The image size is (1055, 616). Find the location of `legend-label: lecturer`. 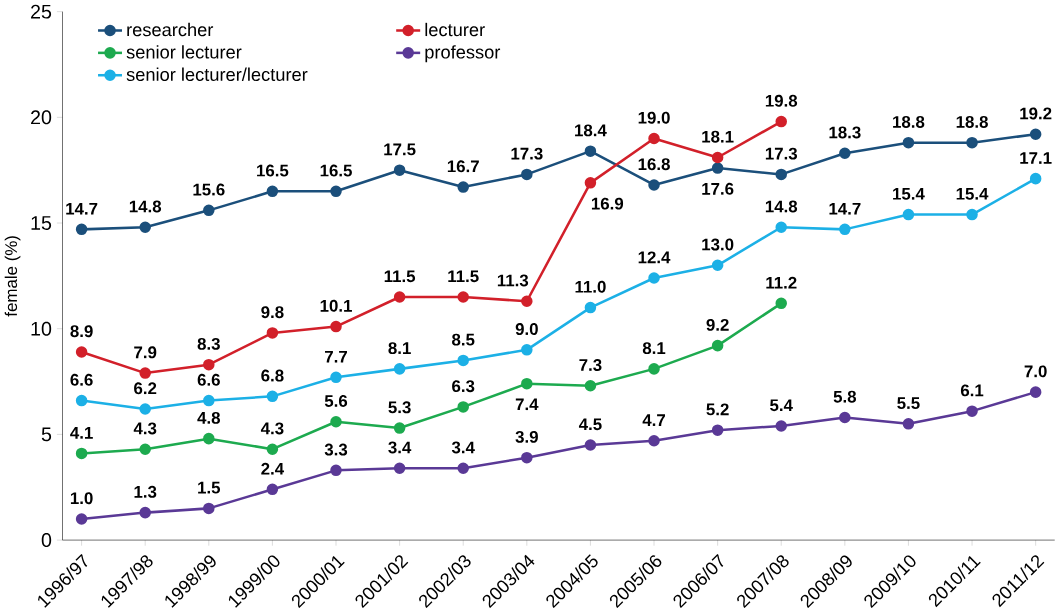

legend-label: lecturer is located at coordinates (455, 30).